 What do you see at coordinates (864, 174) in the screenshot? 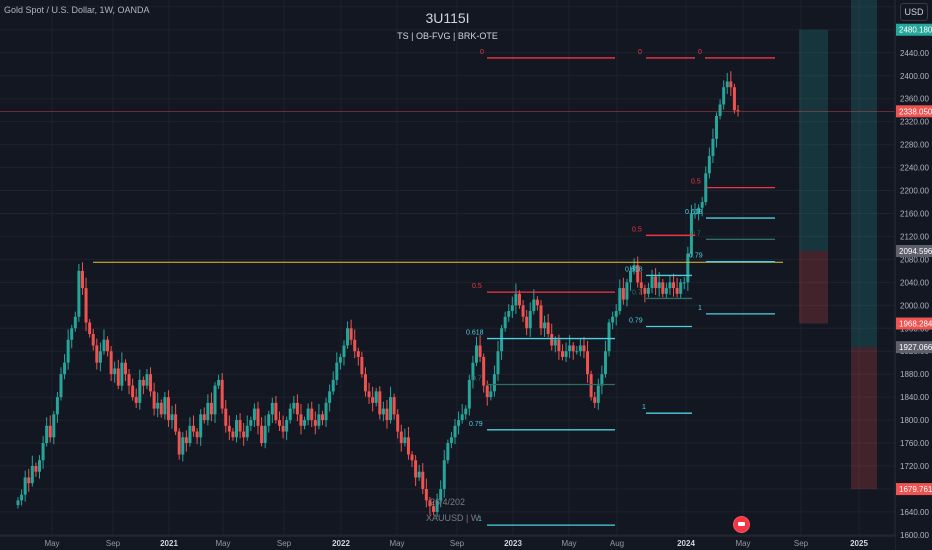
I see `zone-upper` at bounding box center [864, 174].